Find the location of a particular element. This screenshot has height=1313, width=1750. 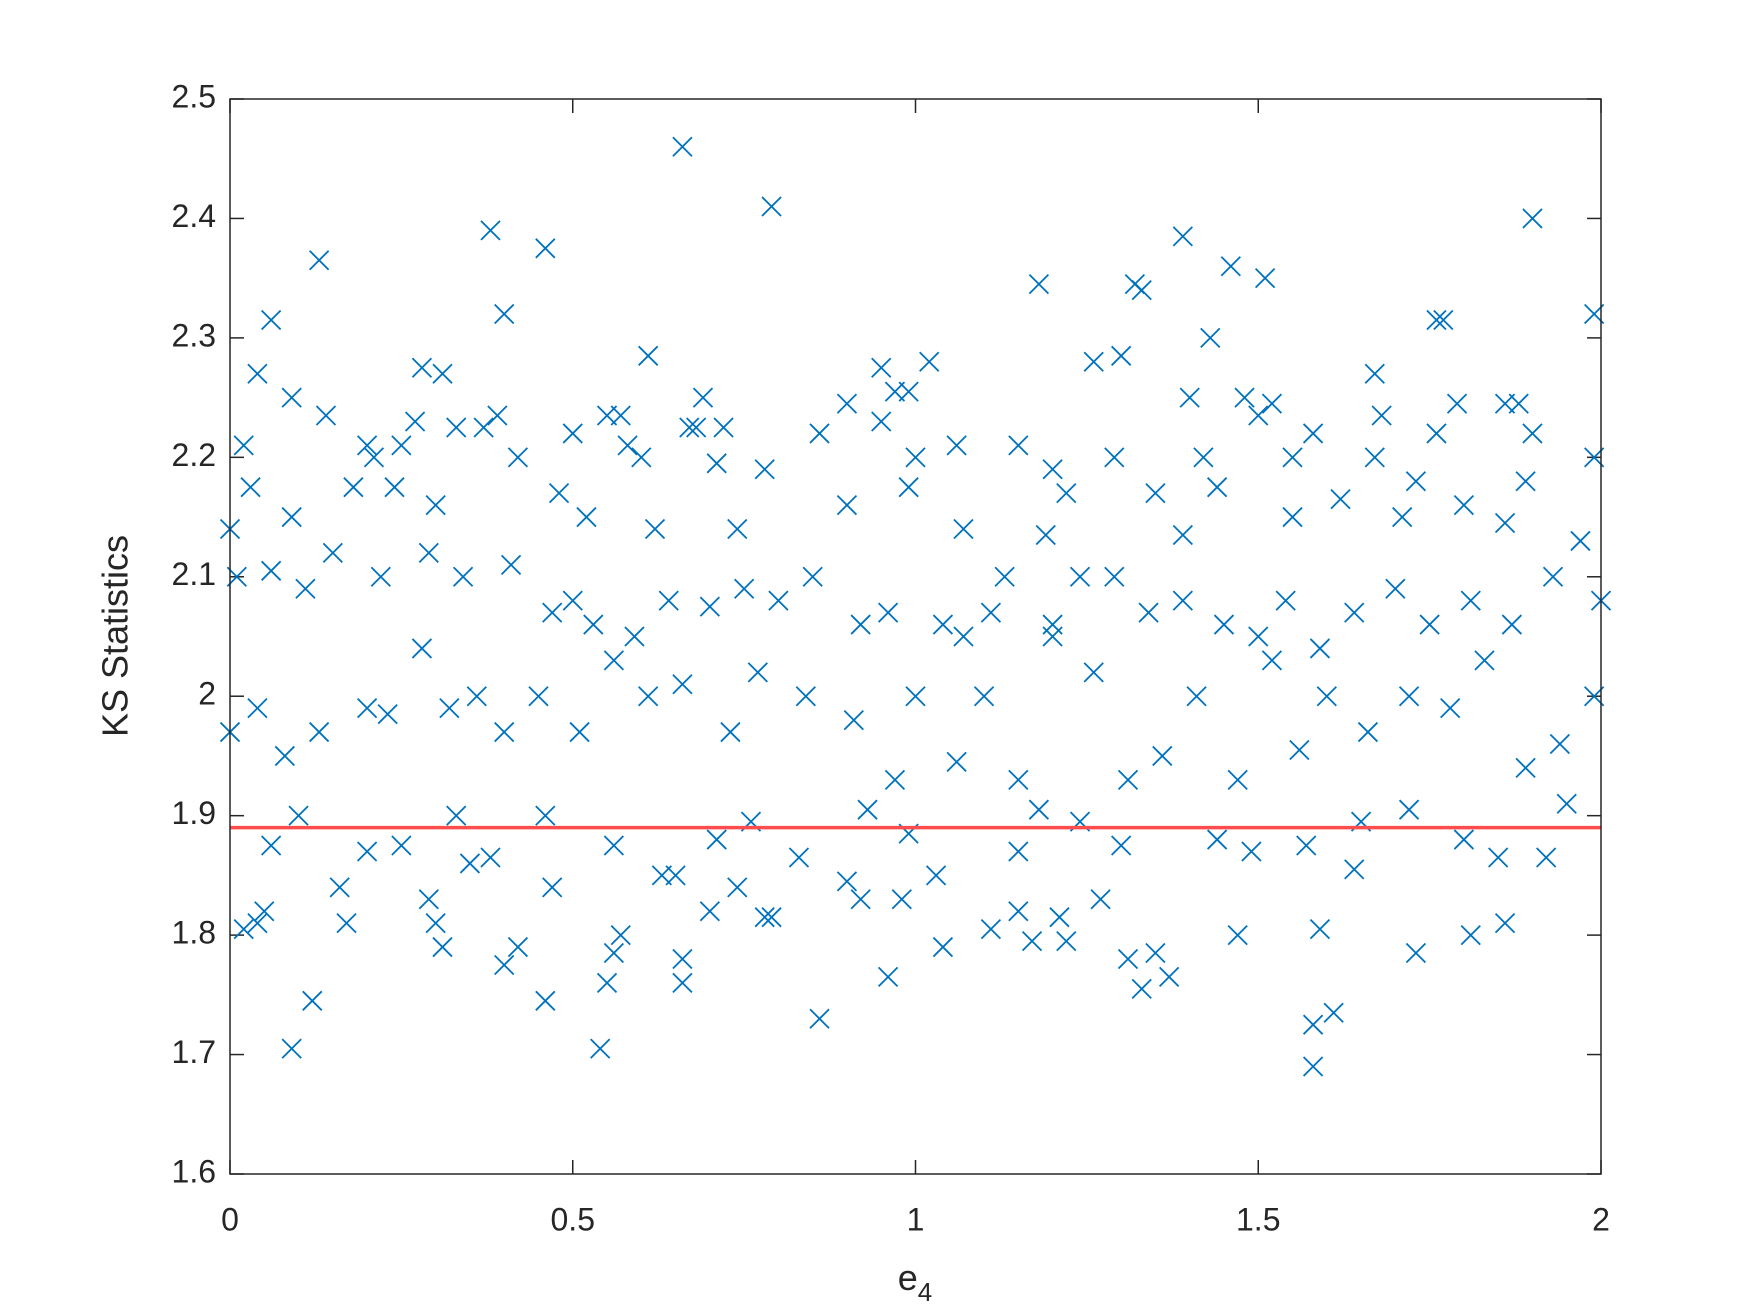

y-tick-label: 2.4 is located at coordinates (194, 216).